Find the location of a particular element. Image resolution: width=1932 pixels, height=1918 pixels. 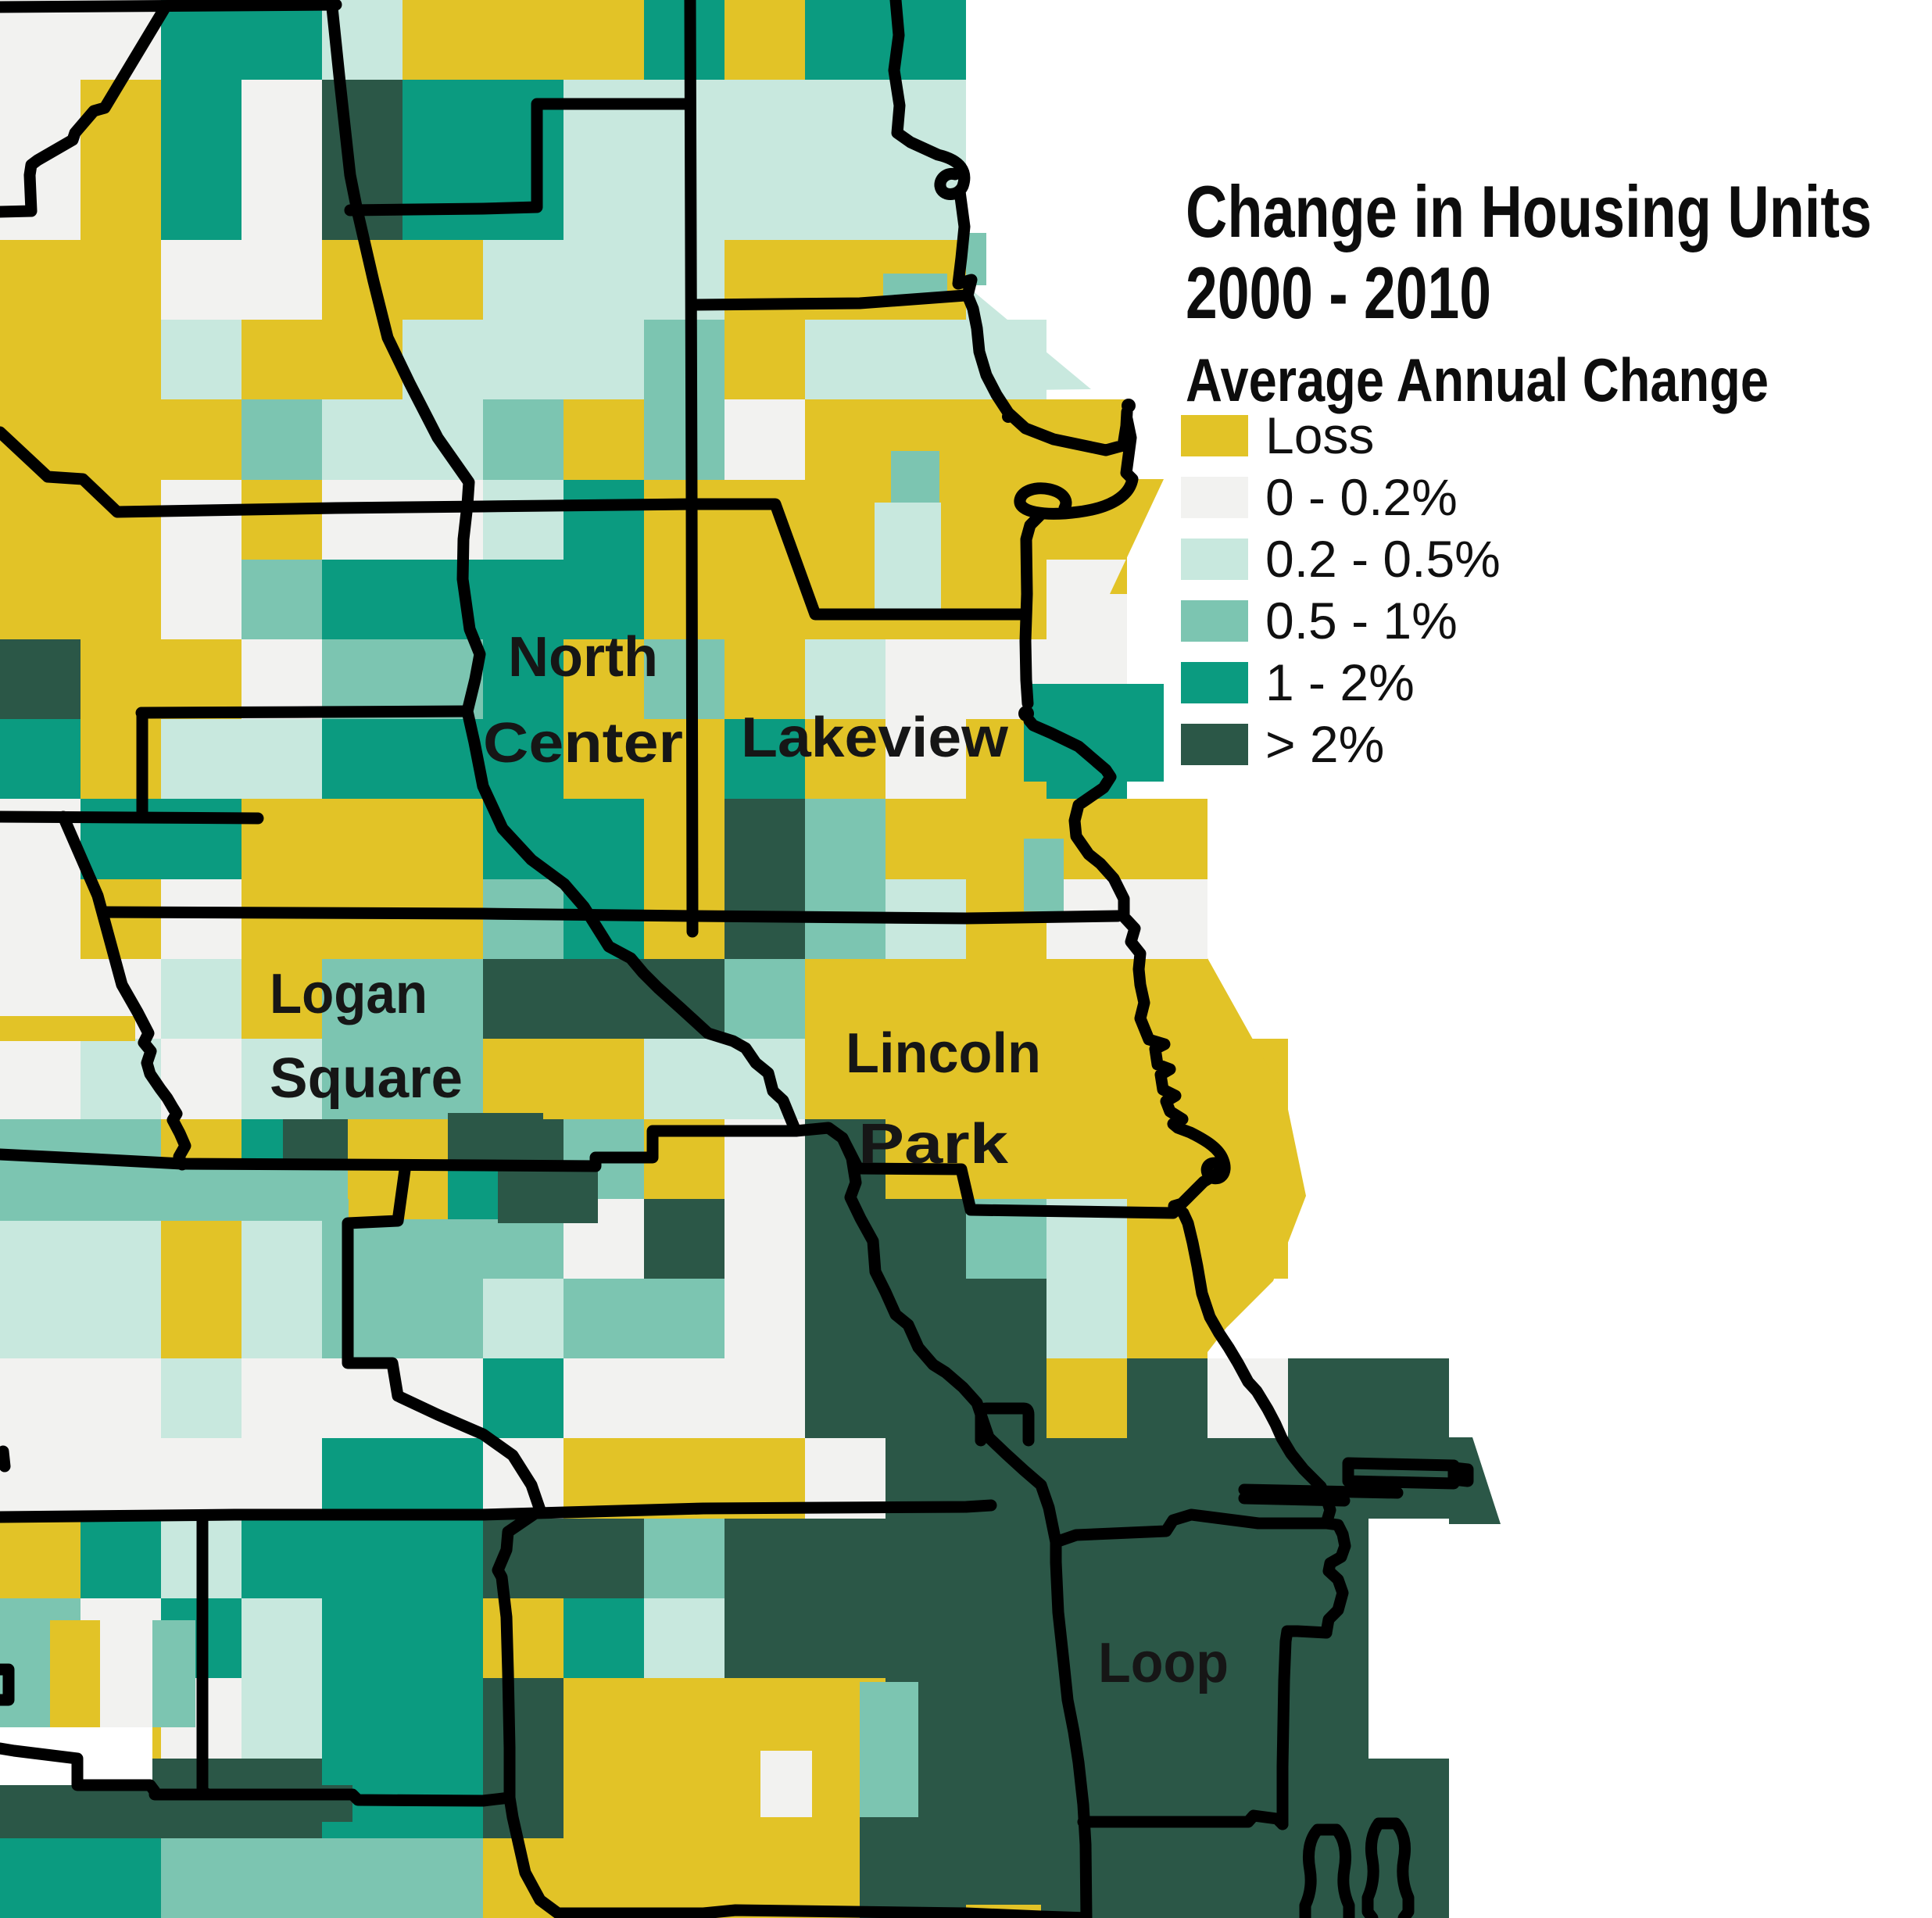

svg-text: North is located at coordinates (583, 657).